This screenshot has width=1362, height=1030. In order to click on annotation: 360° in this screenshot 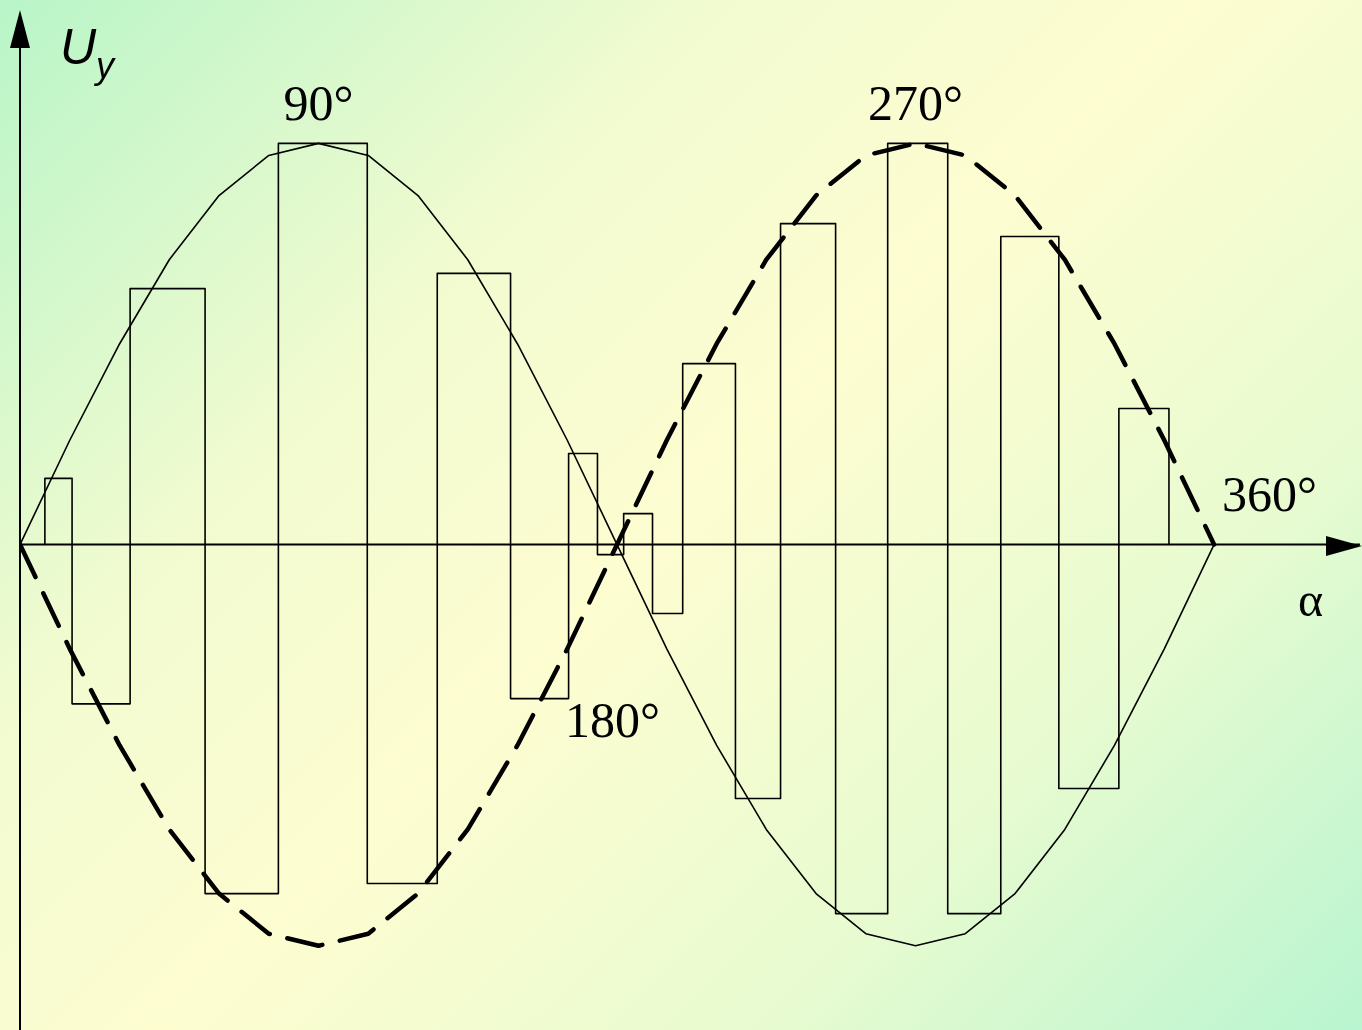, I will do `click(1270, 493)`.